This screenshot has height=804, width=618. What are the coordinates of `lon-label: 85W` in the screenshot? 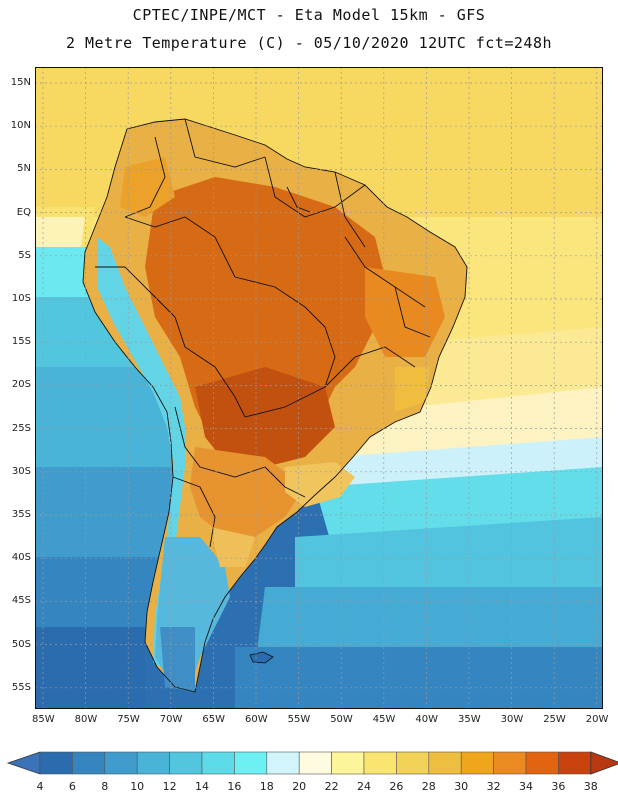 It's located at (43, 719).